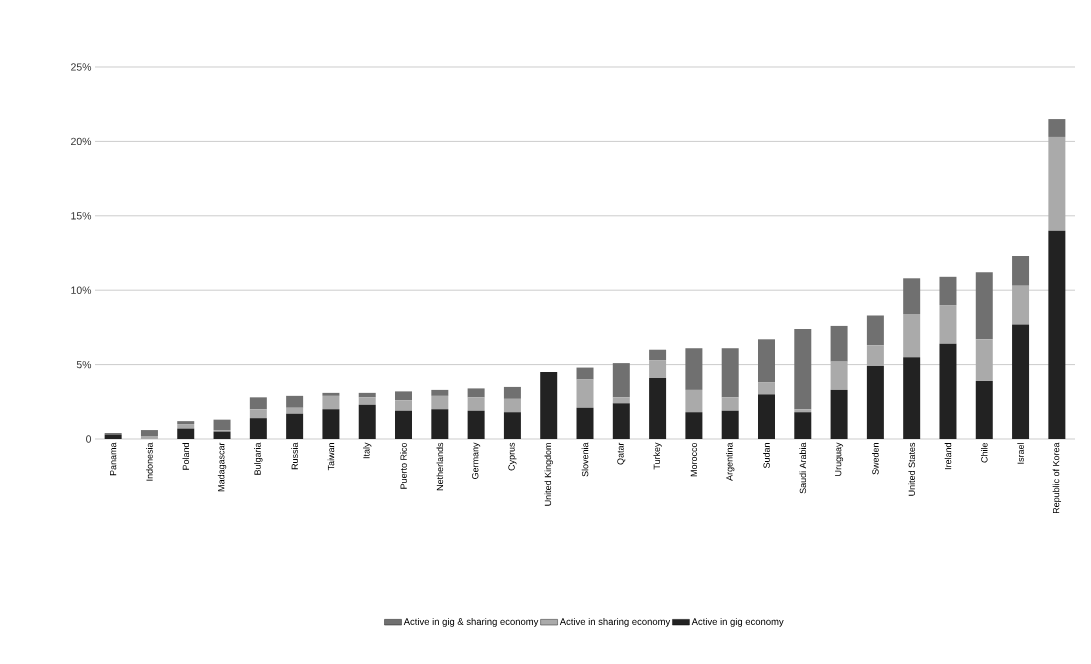  Describe the element at coordinates (258, 458) in the screenshot. I see `x-tick-label: Bulgaria` at that location.